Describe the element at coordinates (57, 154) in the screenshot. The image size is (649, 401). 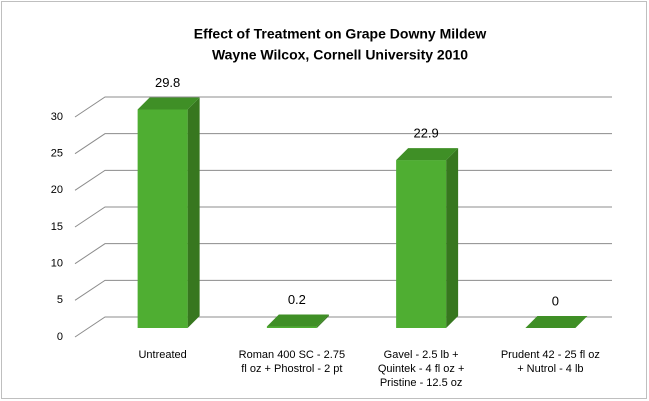
I see `y-tick-label: 25` at that location.